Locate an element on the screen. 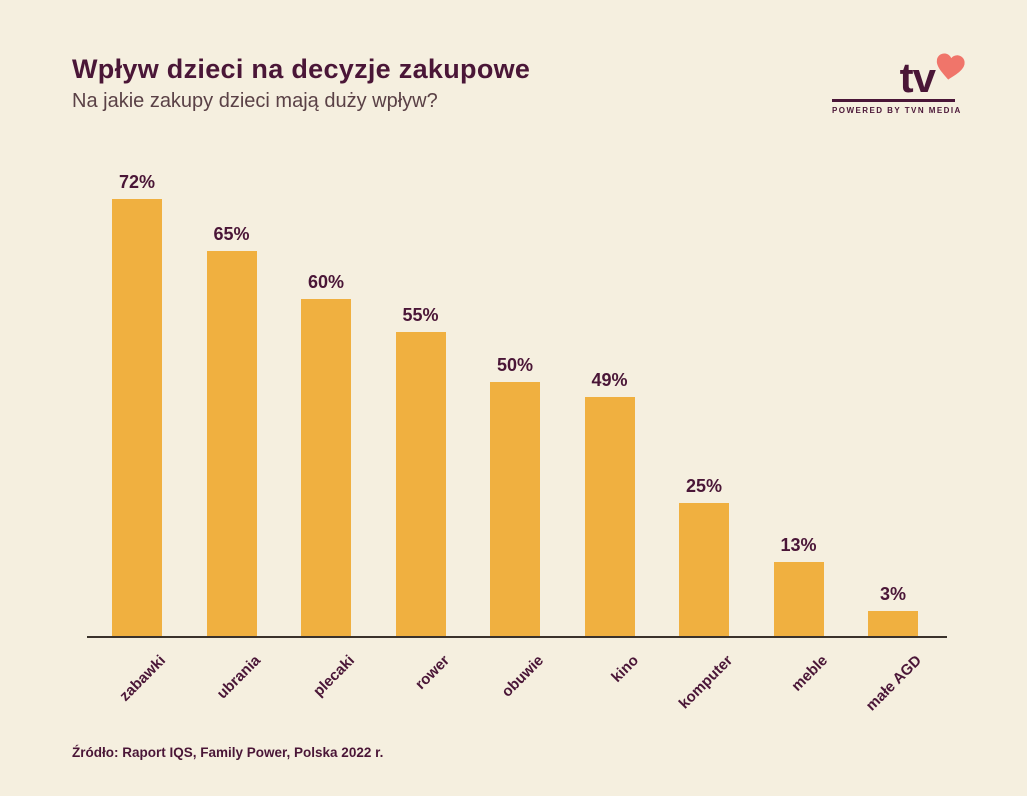 The height and width of the screenshot is (796, 1027). bar-małe AGD is located at coordinates (893, 623).